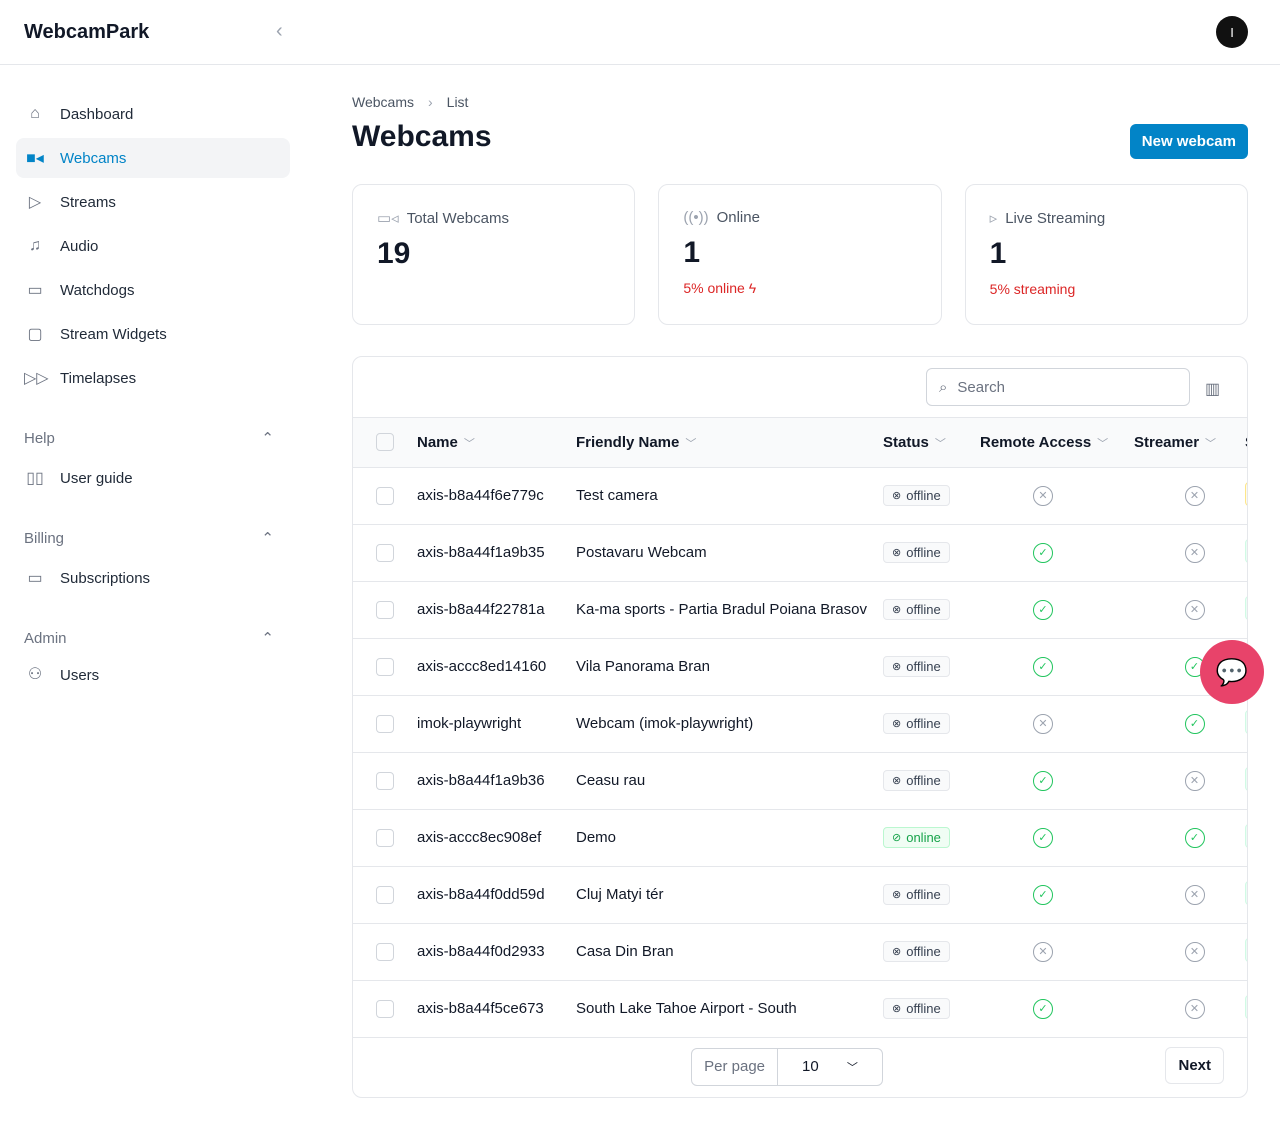 The width and height of the screenshot is (1280, 1136). Describe the element at coordinates (496, 610) in the screenshot. I see `cell-name: axis-b8a44f22781a` at that location.